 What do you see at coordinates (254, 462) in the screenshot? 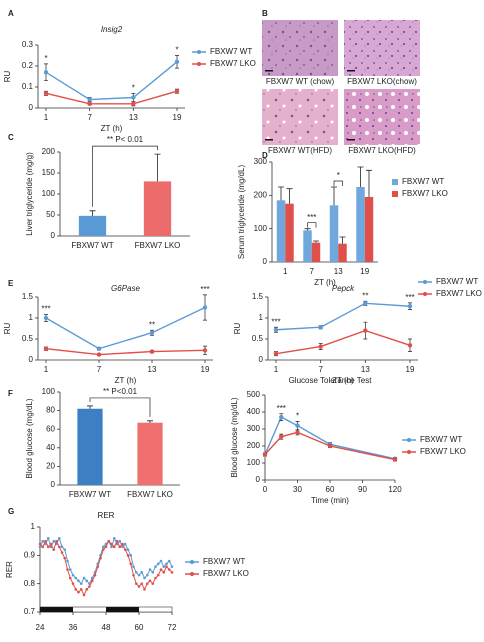
I see `y-tick-label: 100` at bounding box center [254, 462].